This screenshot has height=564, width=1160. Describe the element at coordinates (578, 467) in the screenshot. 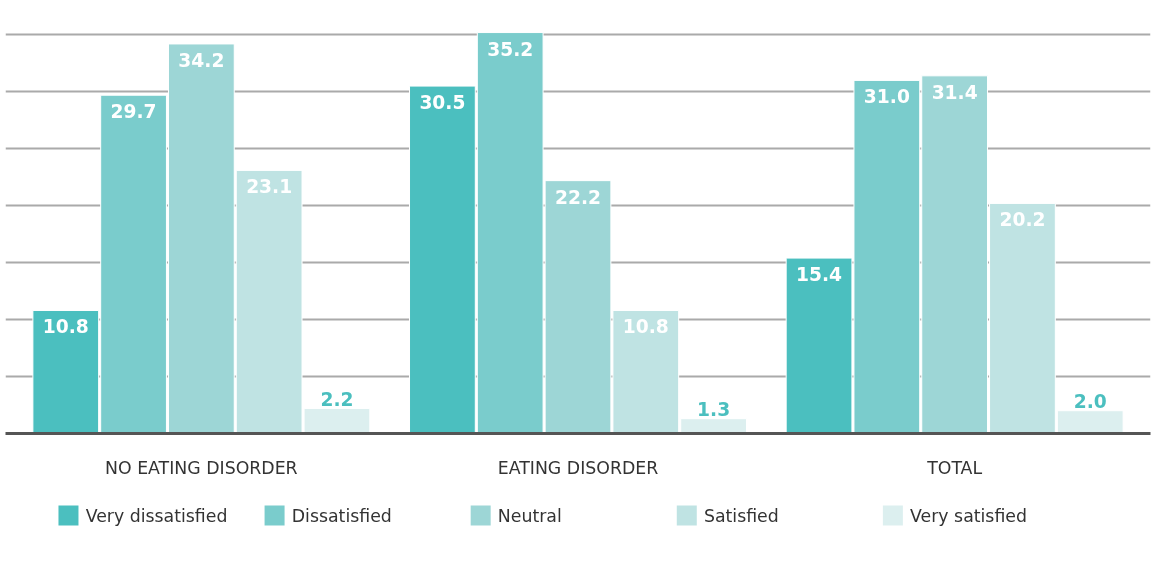

I see `x-tick-label: EATING DISORDER` at that location.